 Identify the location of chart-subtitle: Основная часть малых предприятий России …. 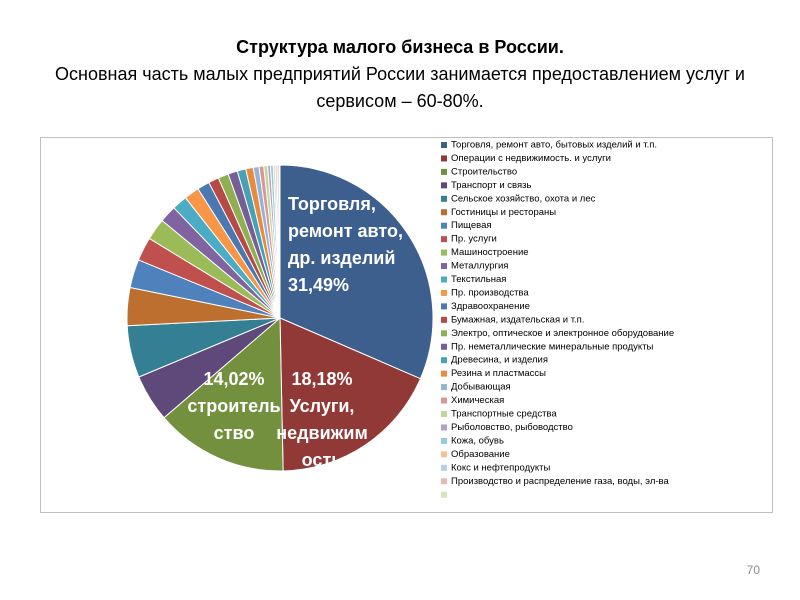
(400, 87).